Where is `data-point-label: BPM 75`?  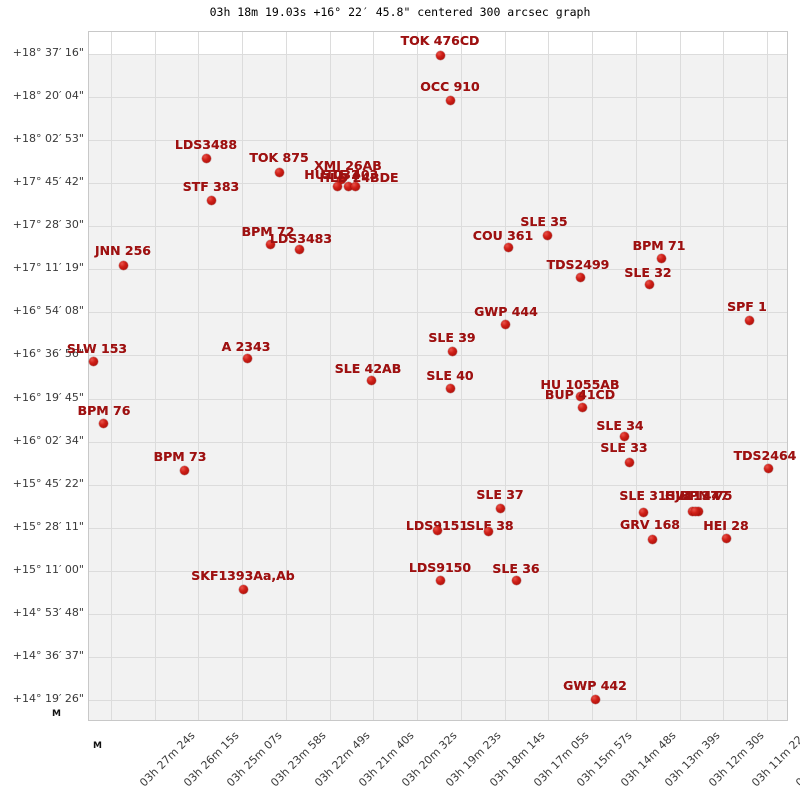
data-point-label: BPM 75 is located at coordinates (706, 495).